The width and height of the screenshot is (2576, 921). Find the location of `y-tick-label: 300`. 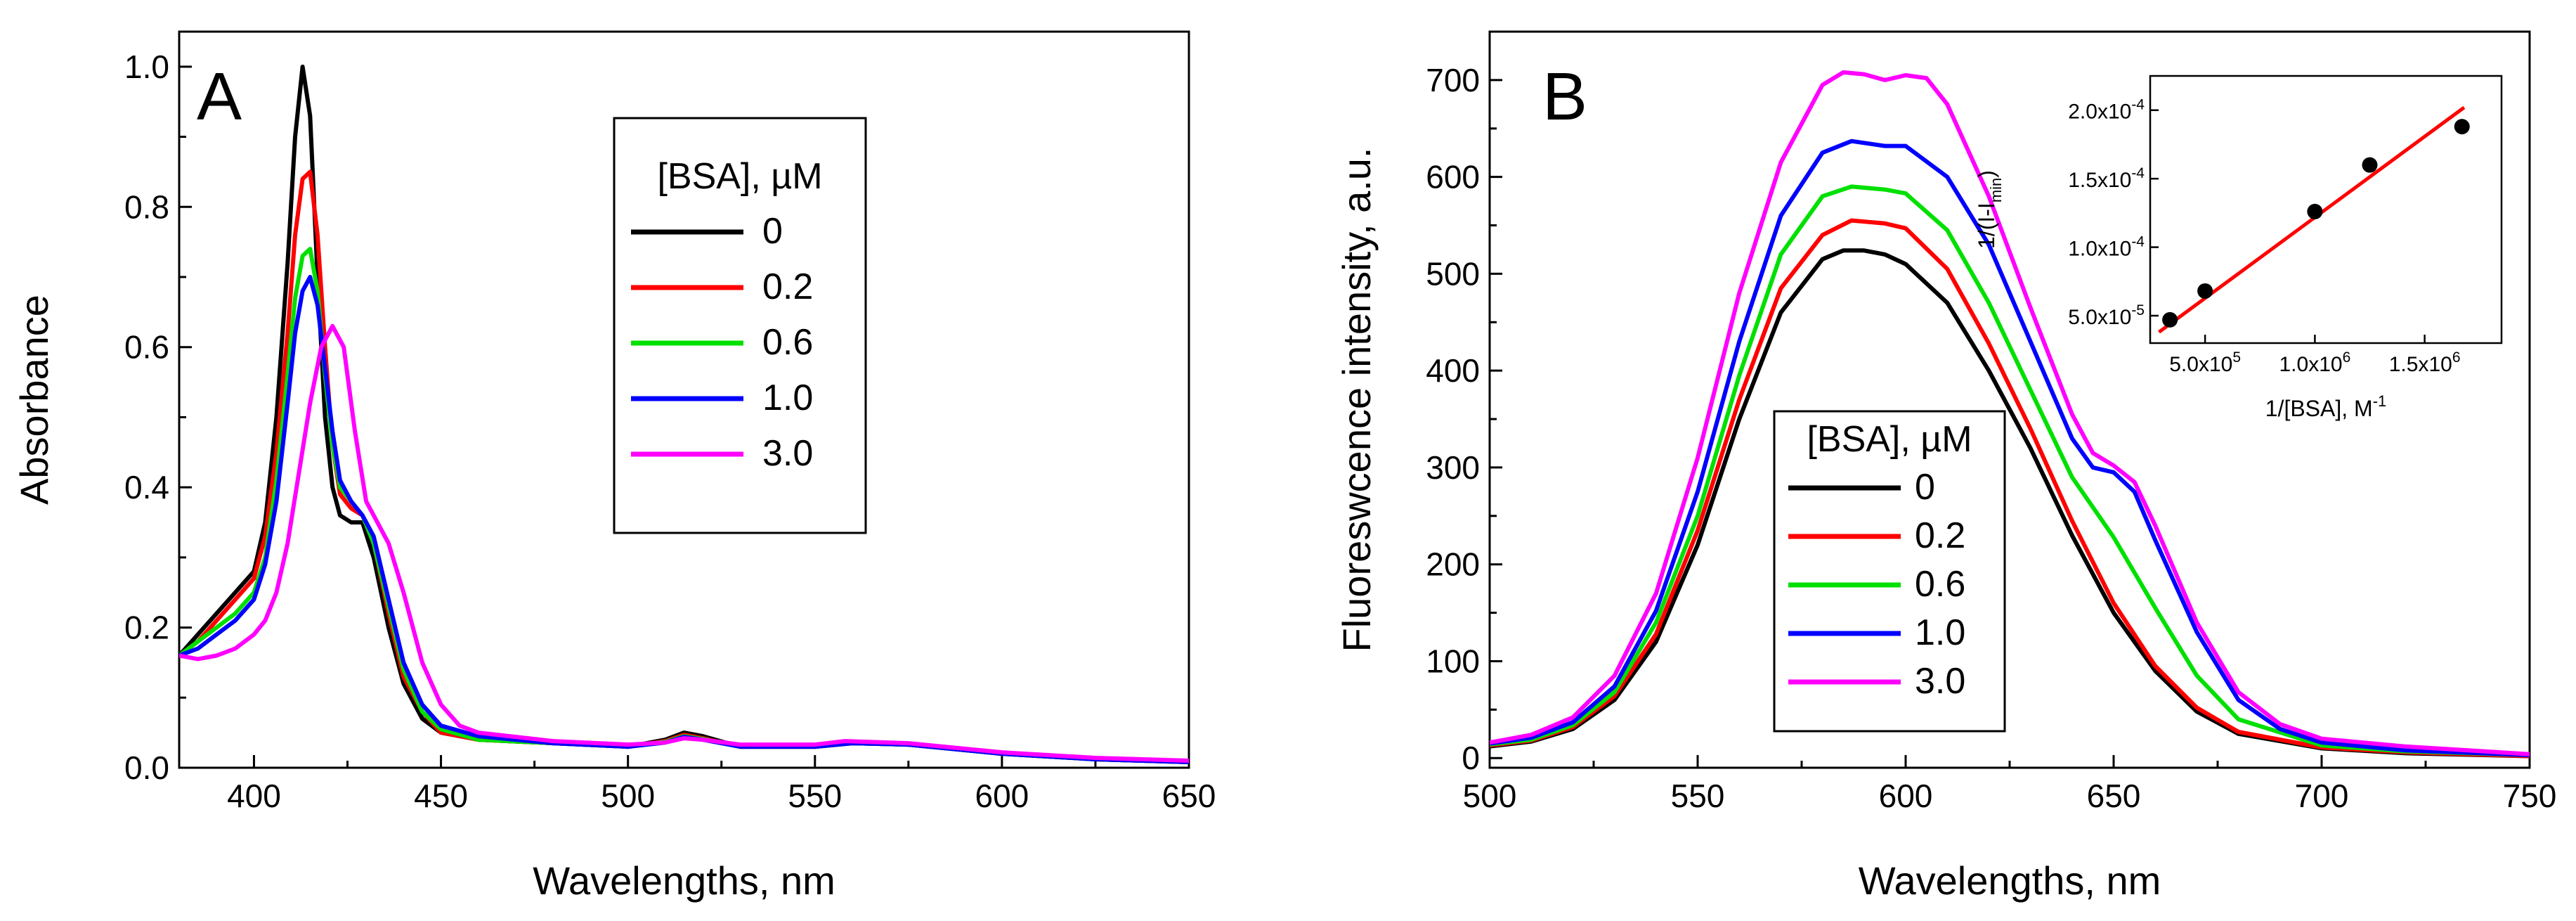

y-tick-label: 300 is located at coordinates (1453, 467).